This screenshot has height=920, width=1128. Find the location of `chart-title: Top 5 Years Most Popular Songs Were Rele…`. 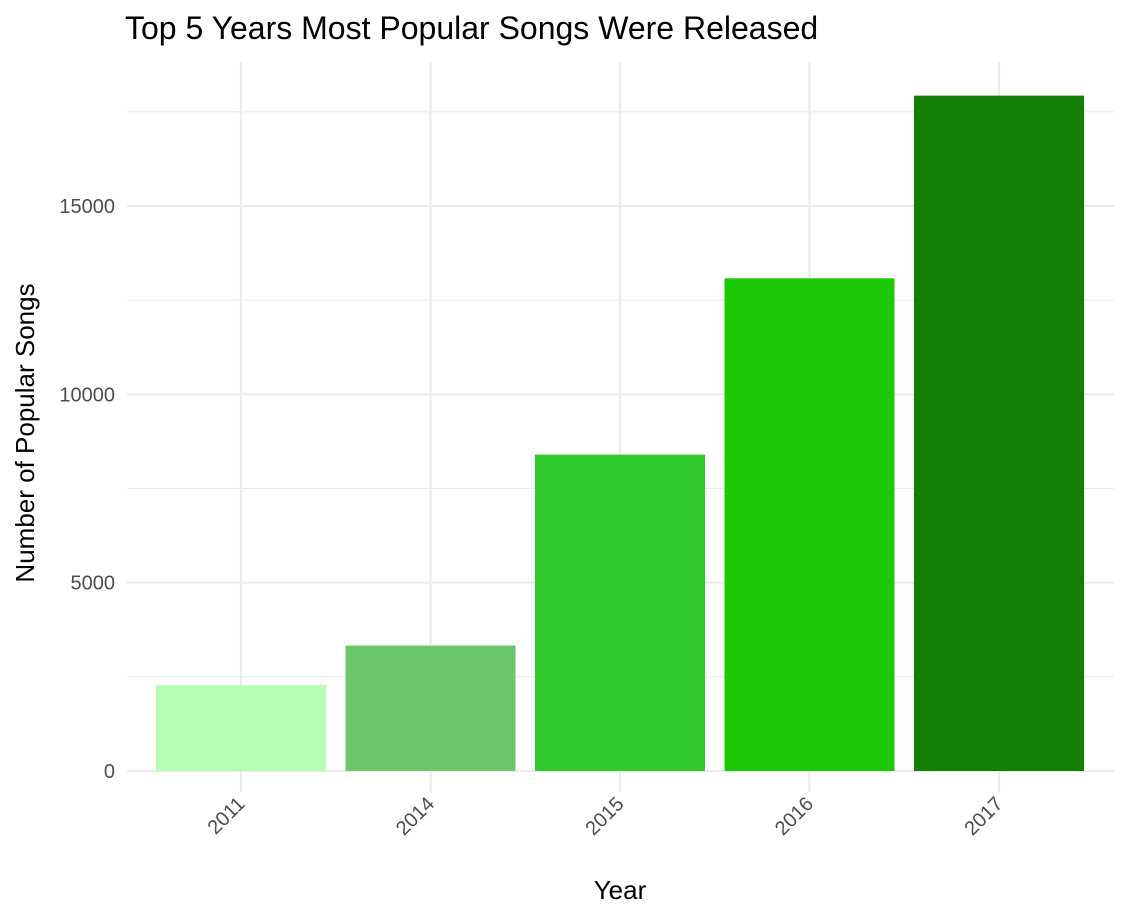

chart-title: Top 5 Years Most Popular Songs Were Rele… is located at coordinates (471, 28).